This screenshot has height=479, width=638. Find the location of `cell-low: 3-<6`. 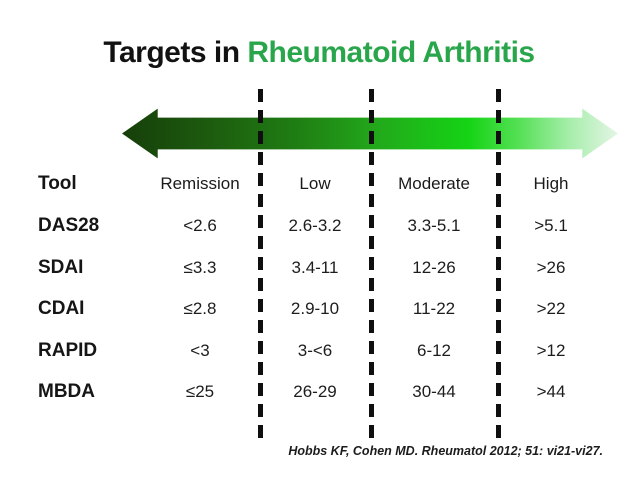

cell-low: 3-<6 is located at coordinates (315, 350).